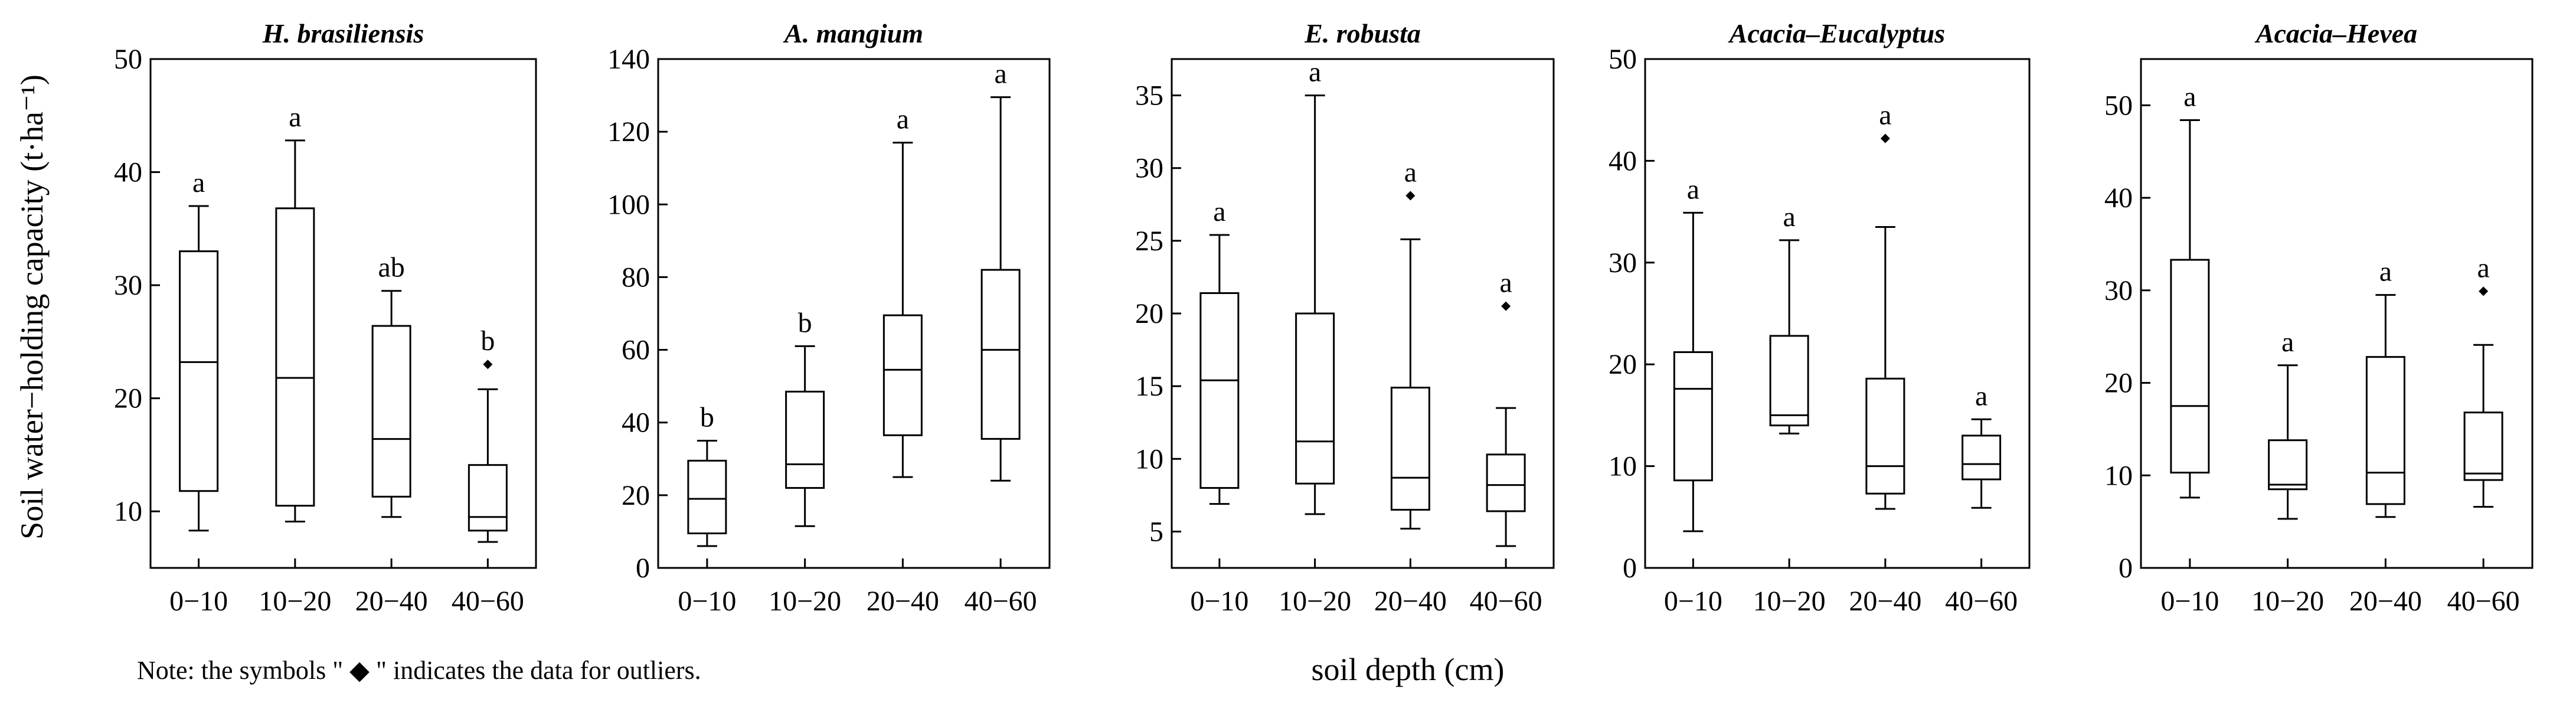  What do you see at coordinates (1149, 386) in the screenshot?
I see `y-tick-label: 15` at bounding box center [1149, 386].